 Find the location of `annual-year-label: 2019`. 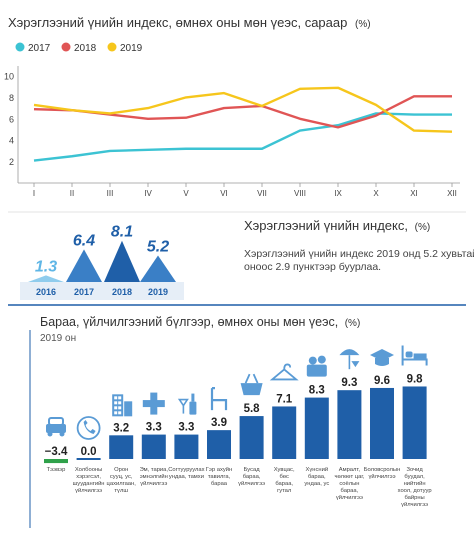

annual-year-label: 2019 is located at coordinates (158, 292).